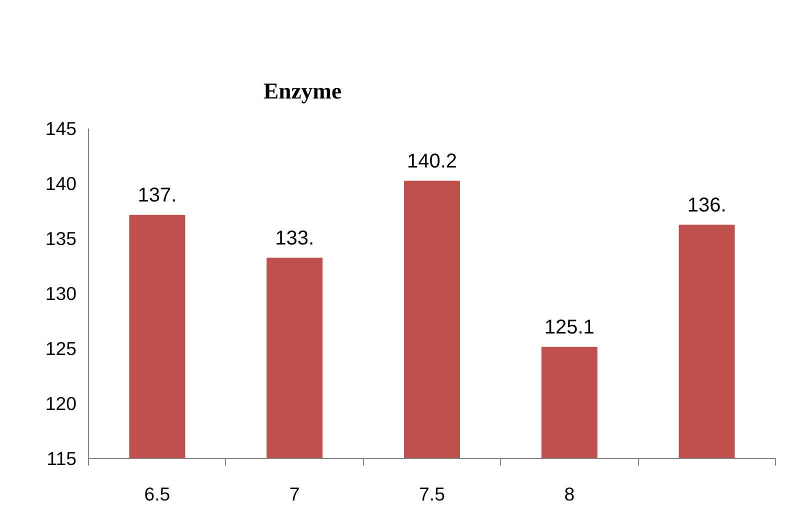 The image size is (786, 508). What do you see at coordinates (706, 205) in the screenshot?
I see `data-label: 136.` at bounding box center [706, 205].